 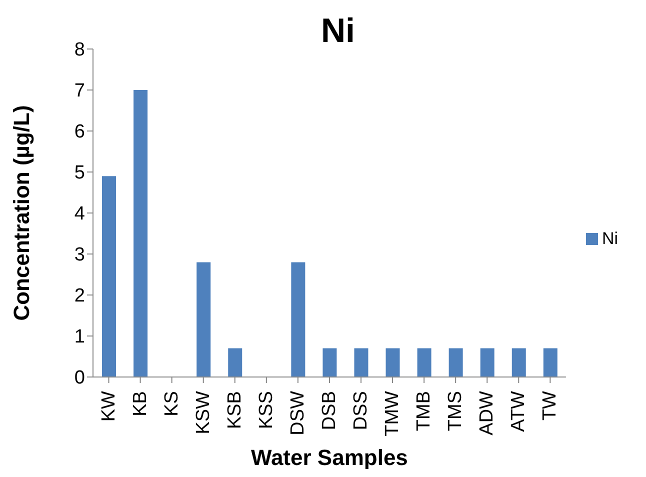 What do you see at coordinates (338, 31) in the screenshot?
I see `chart-title: Ni` at bounding box center [338, 31].